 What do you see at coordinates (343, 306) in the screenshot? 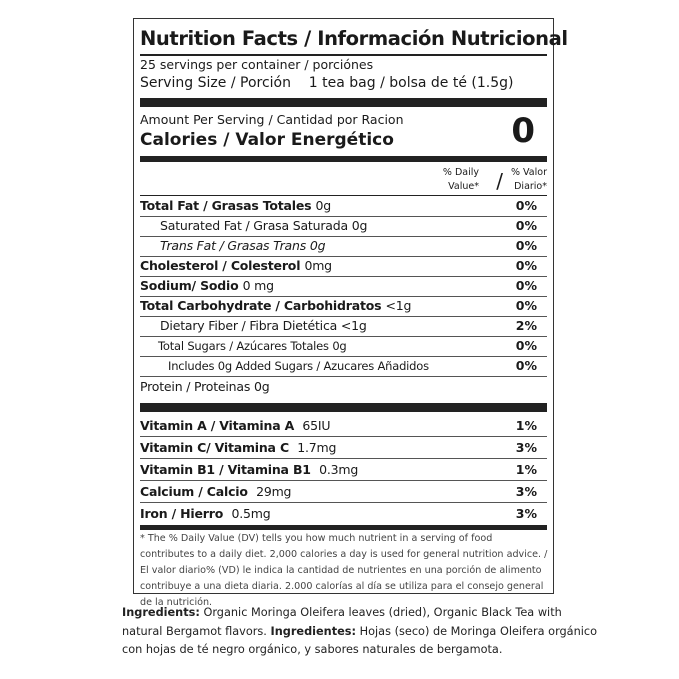
I see `nutrient-row-total-carbohydrate: Total Carbohydrate / Carbohidratos <1g 0%` at bounding box center [343, 306].